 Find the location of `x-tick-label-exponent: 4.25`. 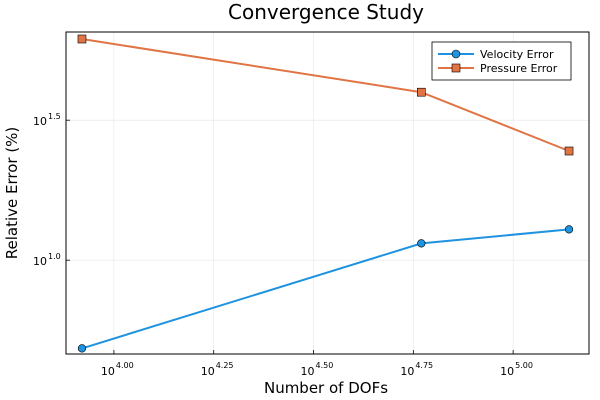

x-tick-label-exponent: 4.25 is located at coordinates (225, 365).